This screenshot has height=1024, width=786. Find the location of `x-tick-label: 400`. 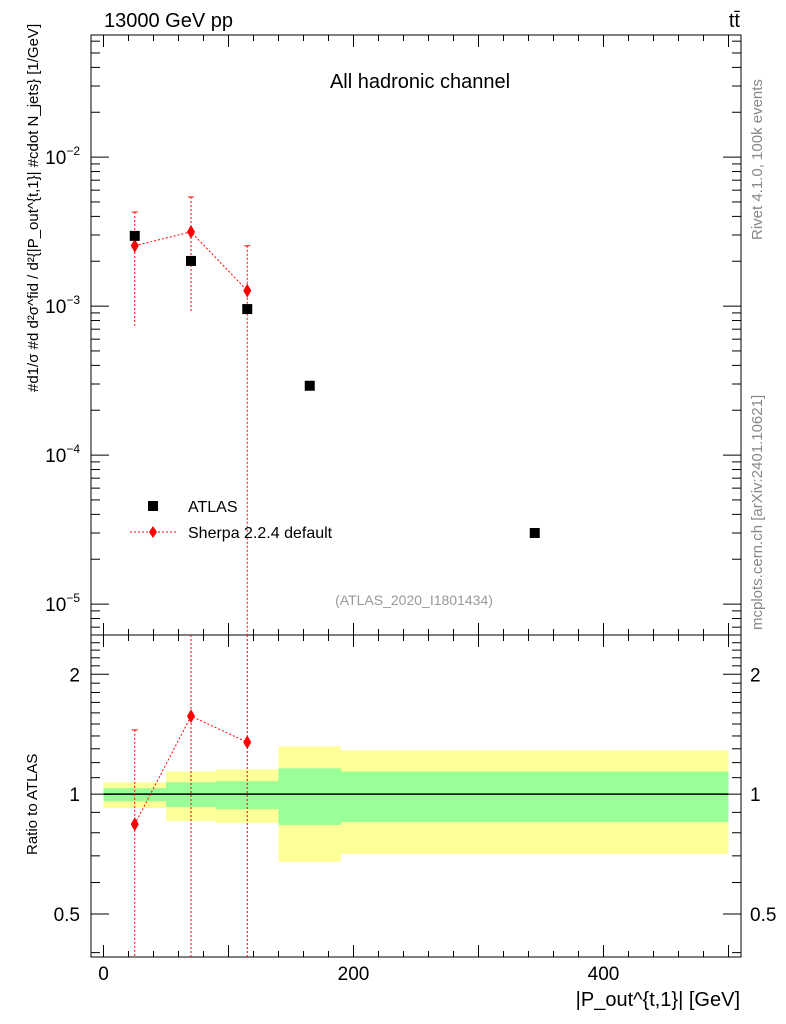

x-tick-label: 400 is located at coordinates (604, 974).